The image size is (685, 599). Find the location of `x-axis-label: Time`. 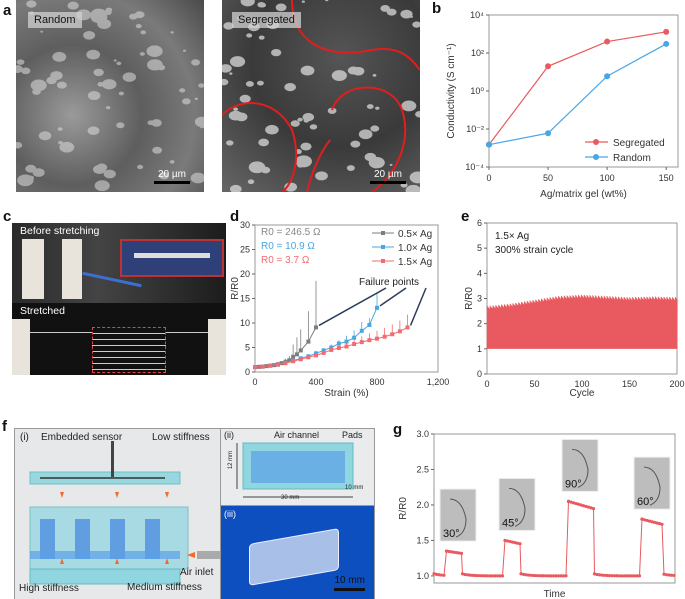

x-axis-label: Time is located at coordinates (555, 594).